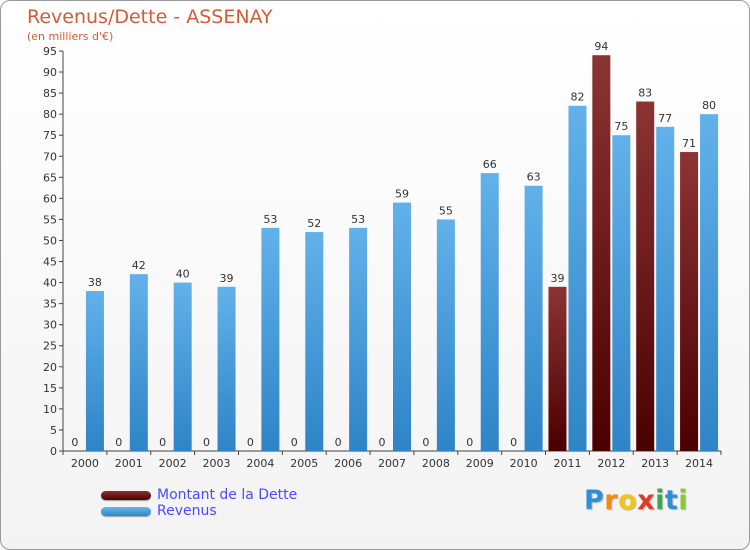 The height and width of the screenshot is (550, 750). I want to click on x-tick-label: 2007, so click(392, 463).